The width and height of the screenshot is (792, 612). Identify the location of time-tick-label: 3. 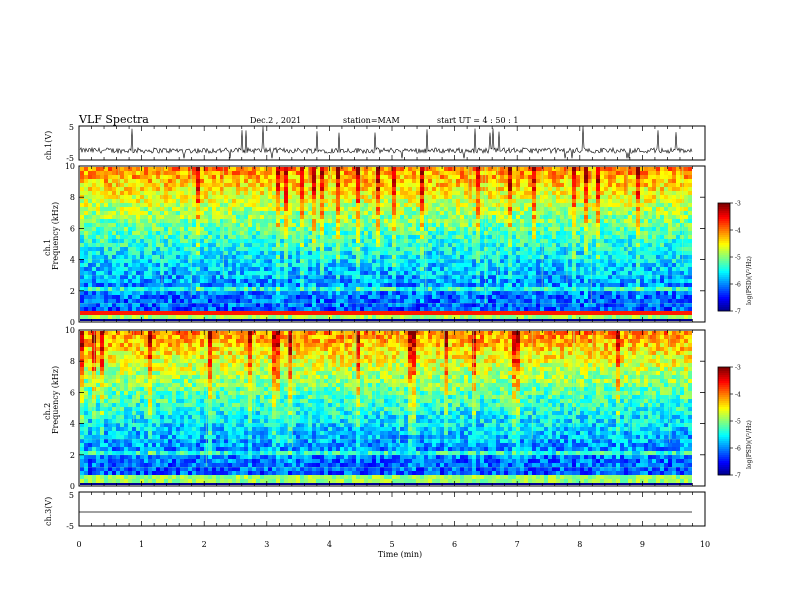
(266, 544).